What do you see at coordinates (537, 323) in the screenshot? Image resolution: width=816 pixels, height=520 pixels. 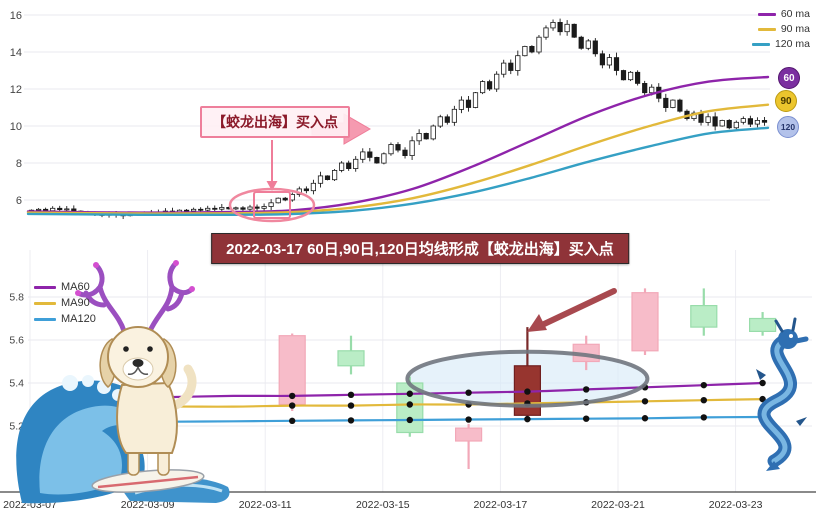 I see `red-arrowhead-icon` at bounding box center [537, 323].